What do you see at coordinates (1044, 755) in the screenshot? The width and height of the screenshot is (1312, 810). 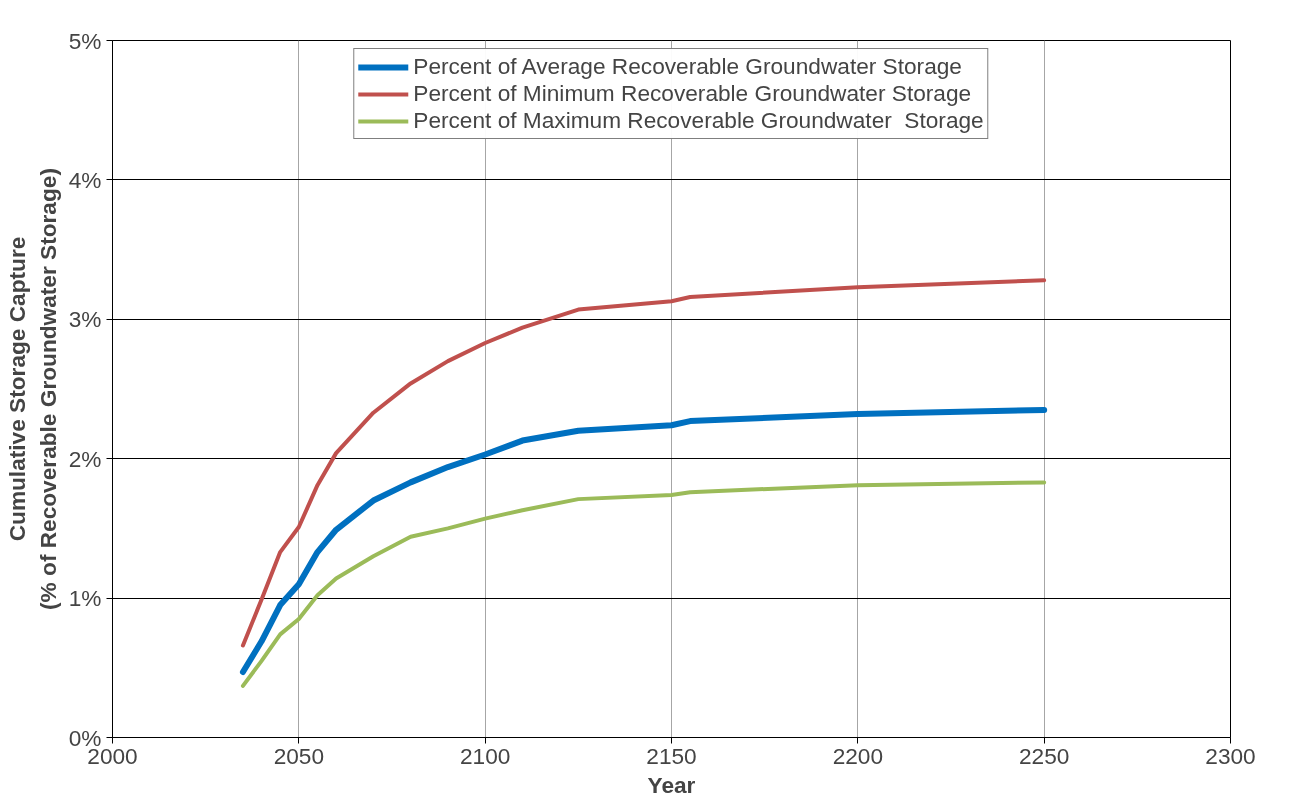 I see `x-tick-label: 2250` at bounding box center [1044, 755].